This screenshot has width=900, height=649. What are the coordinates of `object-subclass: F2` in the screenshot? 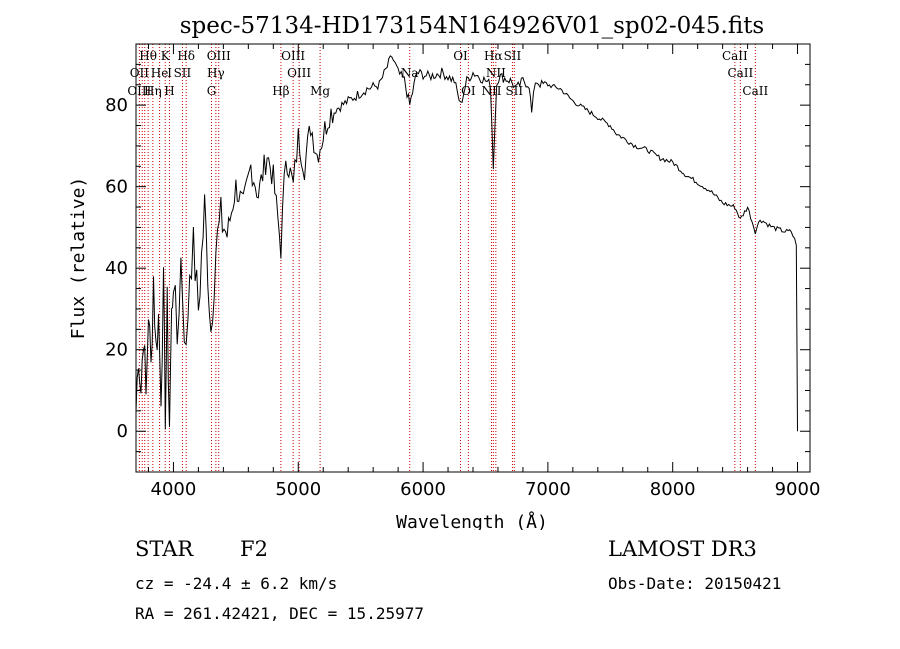 It's located at (254, 549).